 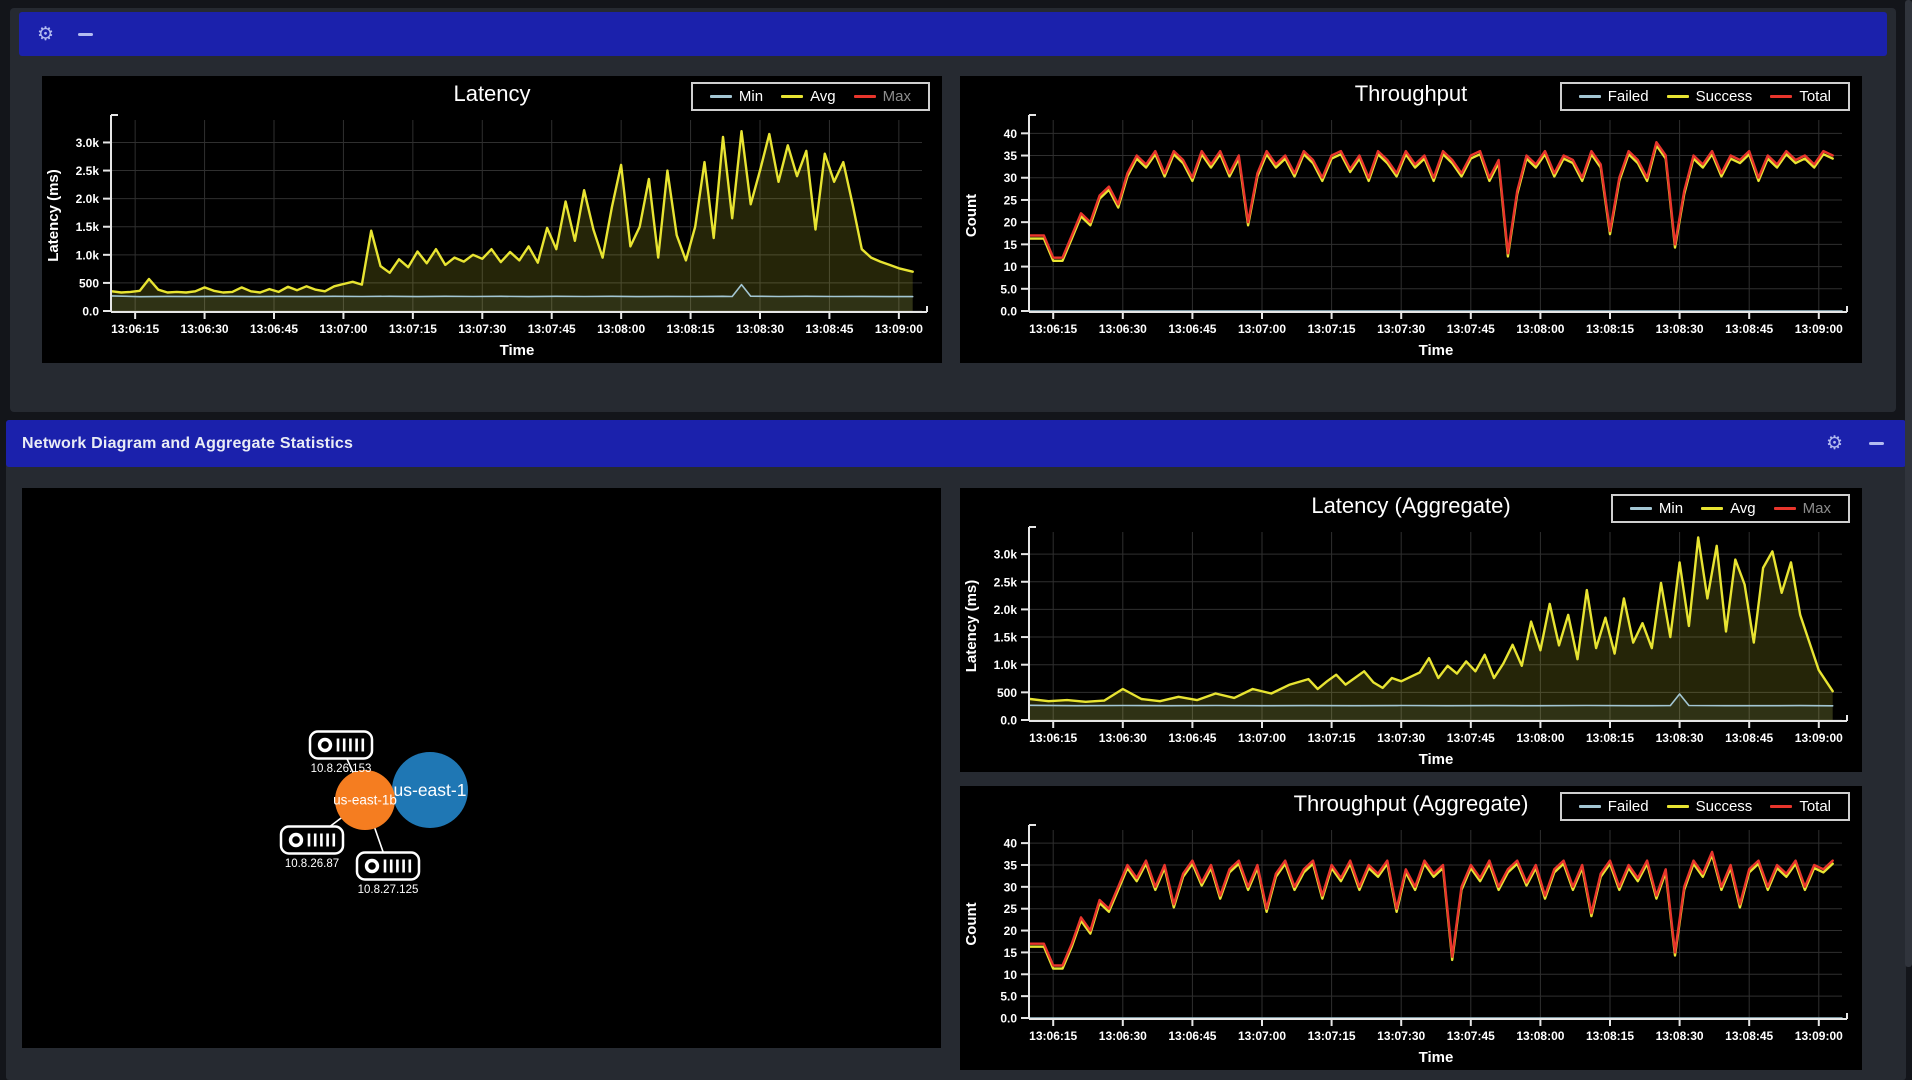 I want to click on node-us-east-1b, so click(x=365, y=800).